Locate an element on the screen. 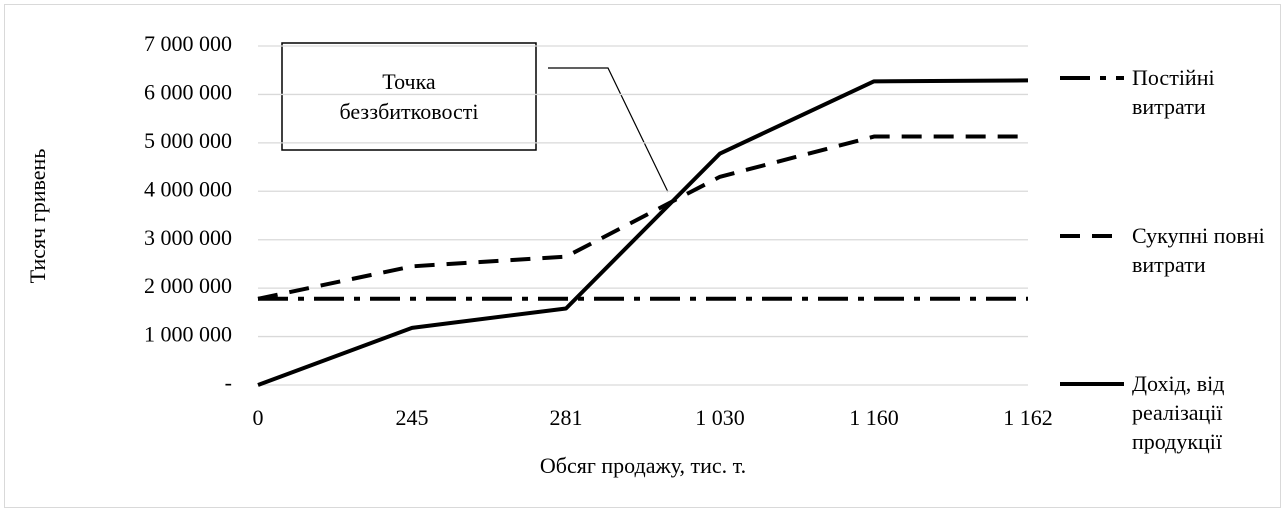 This screenshot has height=512, width=1285. x-axis-label: Обсяг продажу, тис. т. is located at coordinates (643, 465).